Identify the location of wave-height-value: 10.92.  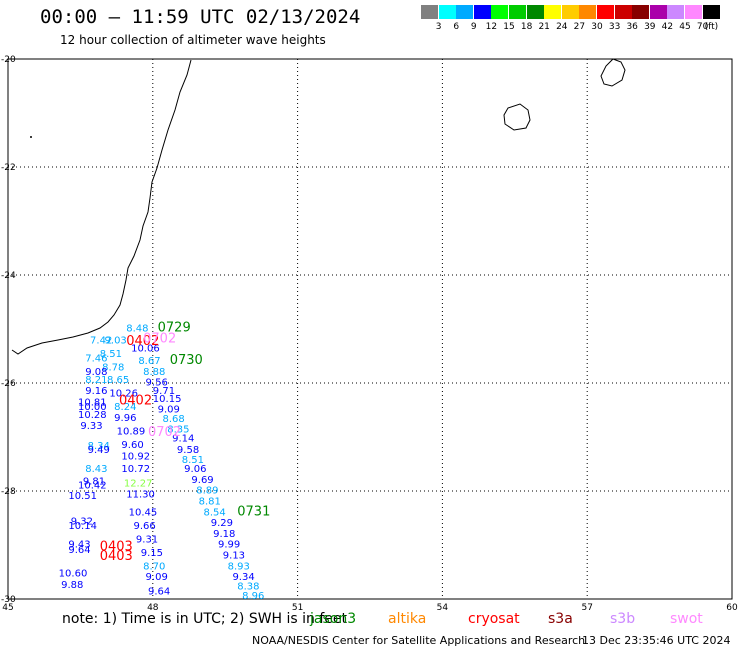
(135, 457).